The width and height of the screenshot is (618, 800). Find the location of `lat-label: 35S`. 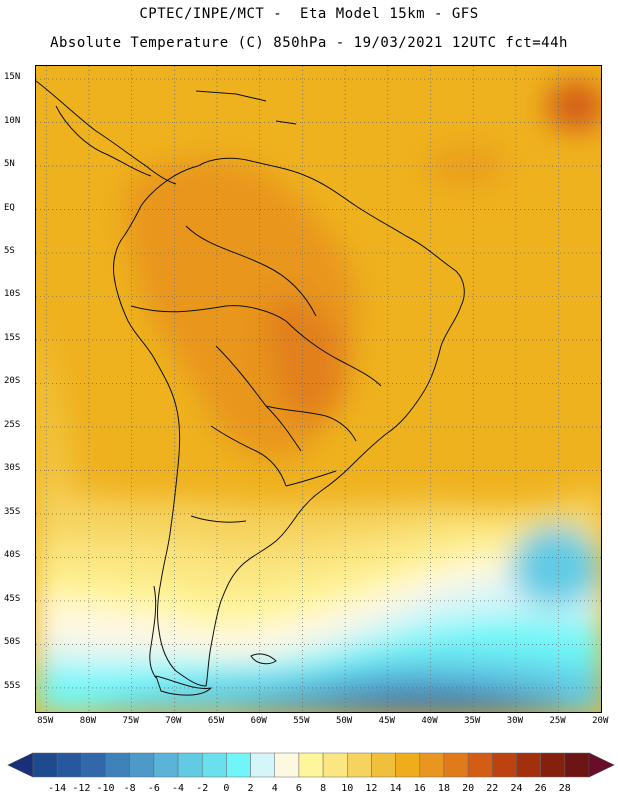

lat-label: 35S is located at coordinates (12, 511).